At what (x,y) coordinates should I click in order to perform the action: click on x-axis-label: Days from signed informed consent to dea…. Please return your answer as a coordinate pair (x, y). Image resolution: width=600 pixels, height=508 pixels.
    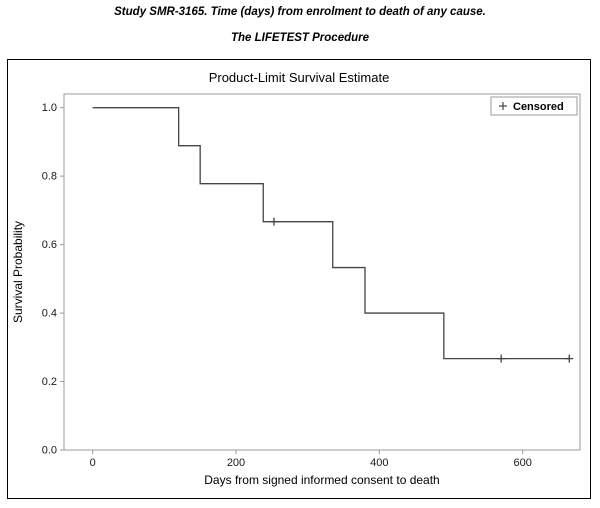
    Looking at the image, I should click on (321, 480).